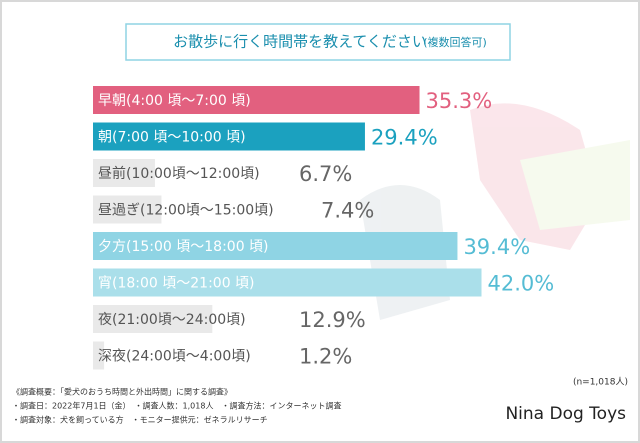  I want to click on value-label: 1.2%, so click(325, 357).